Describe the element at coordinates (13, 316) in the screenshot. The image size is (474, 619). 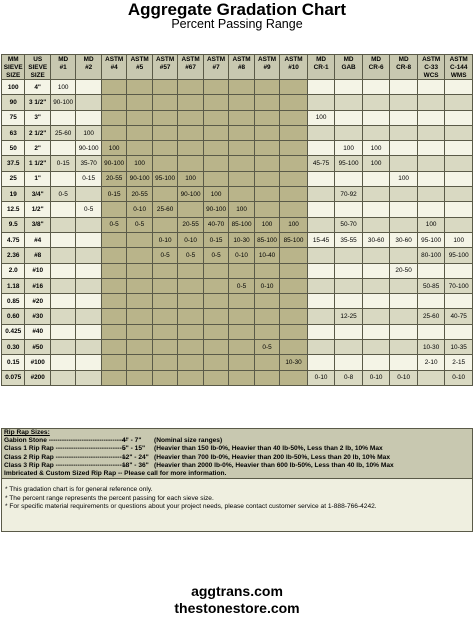
I see `mm-sieve-size: 0.60` at that location.